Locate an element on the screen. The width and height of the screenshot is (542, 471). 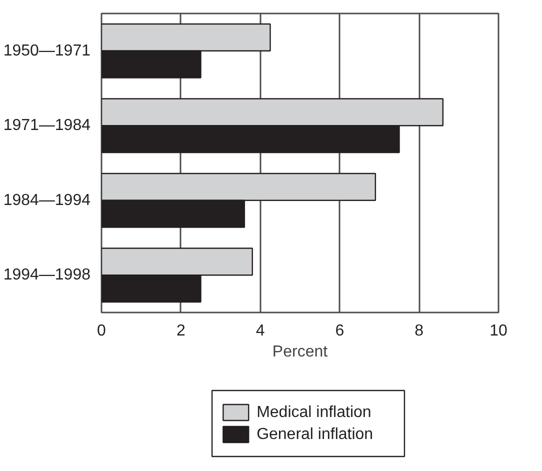
legend-label: Medical inflation is located at coordinates (314, 412).